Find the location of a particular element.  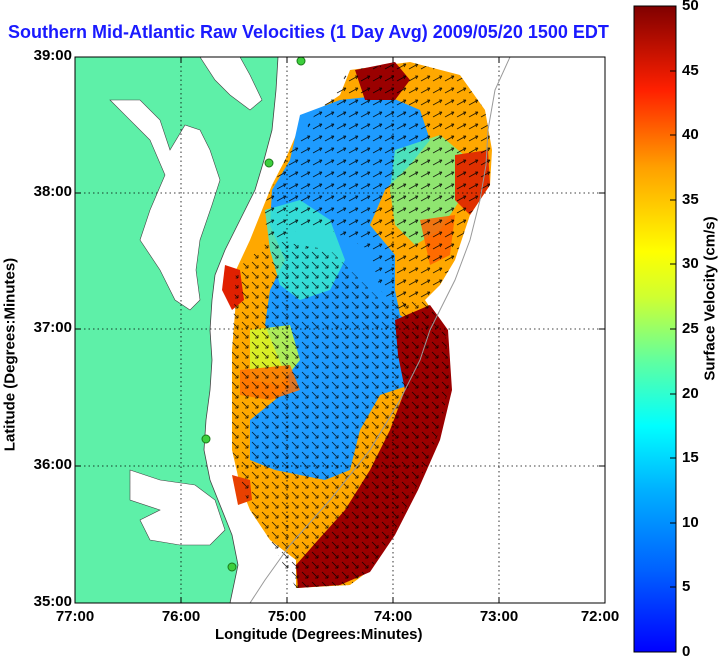

y-axis-label: Latitude (Degrees:Minutes) is located at coordinates (10, 354).